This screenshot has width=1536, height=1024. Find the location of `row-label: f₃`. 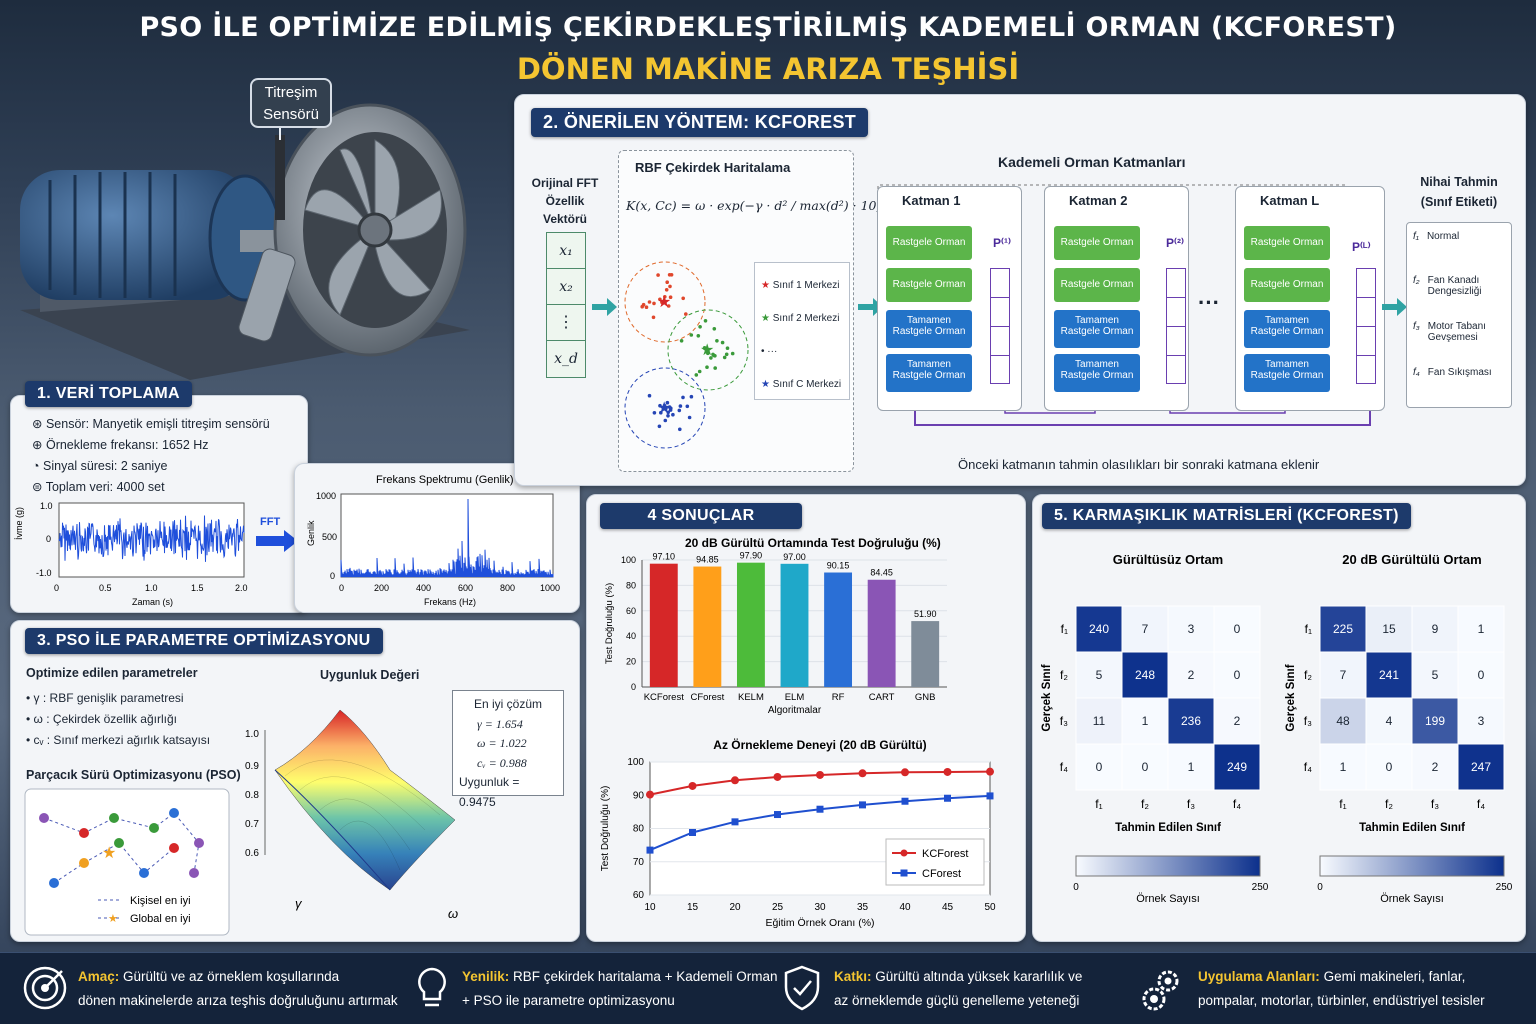

row-label: f₃ is located at coordinates (1064, 721).